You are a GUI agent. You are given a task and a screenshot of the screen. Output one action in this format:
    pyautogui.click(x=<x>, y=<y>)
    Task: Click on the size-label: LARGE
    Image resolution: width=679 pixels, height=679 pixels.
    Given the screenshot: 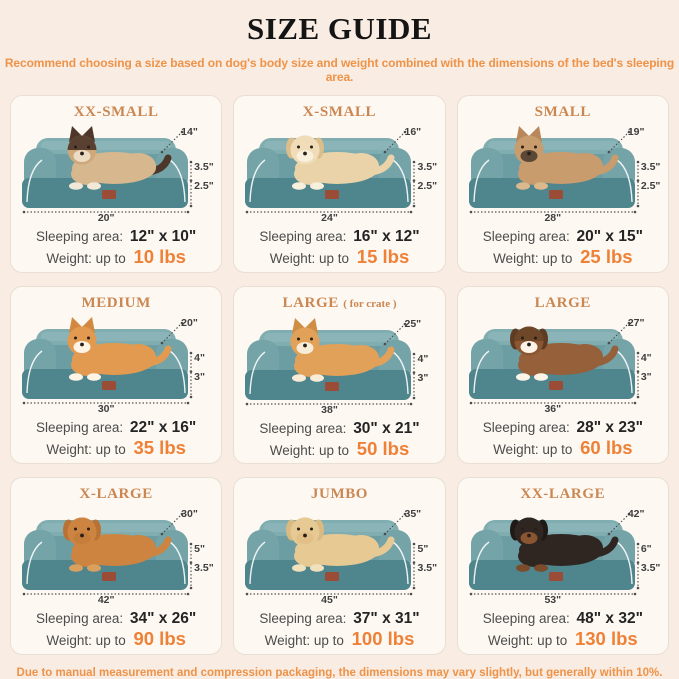 What is the action you would take?
    pyautogui.click(x=562, y=303)
    